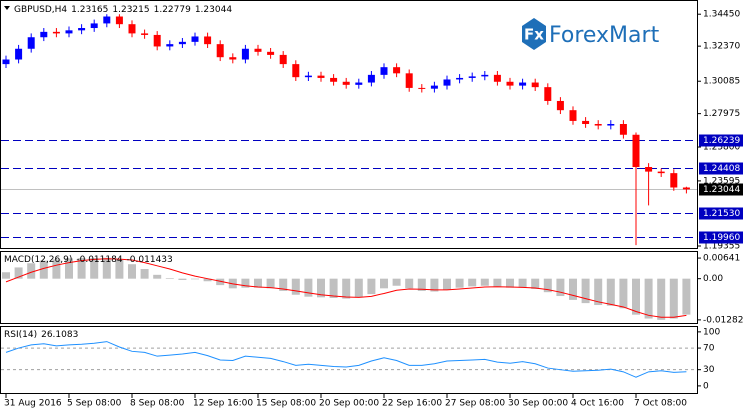 The height and width of the screenshot is (410, 743). What do you see at coordinates (721, 15) in the screenshot?
I see `y-tick-label: 1.34450` at bounding box center [721, 15].